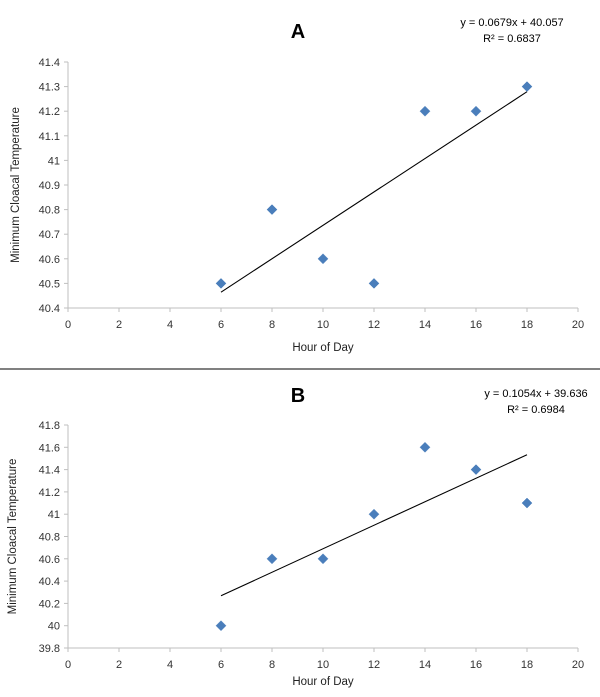 This screenshot has height=697, width=600. I want to click on y-tick-label: 40.9, so click(49, 186).